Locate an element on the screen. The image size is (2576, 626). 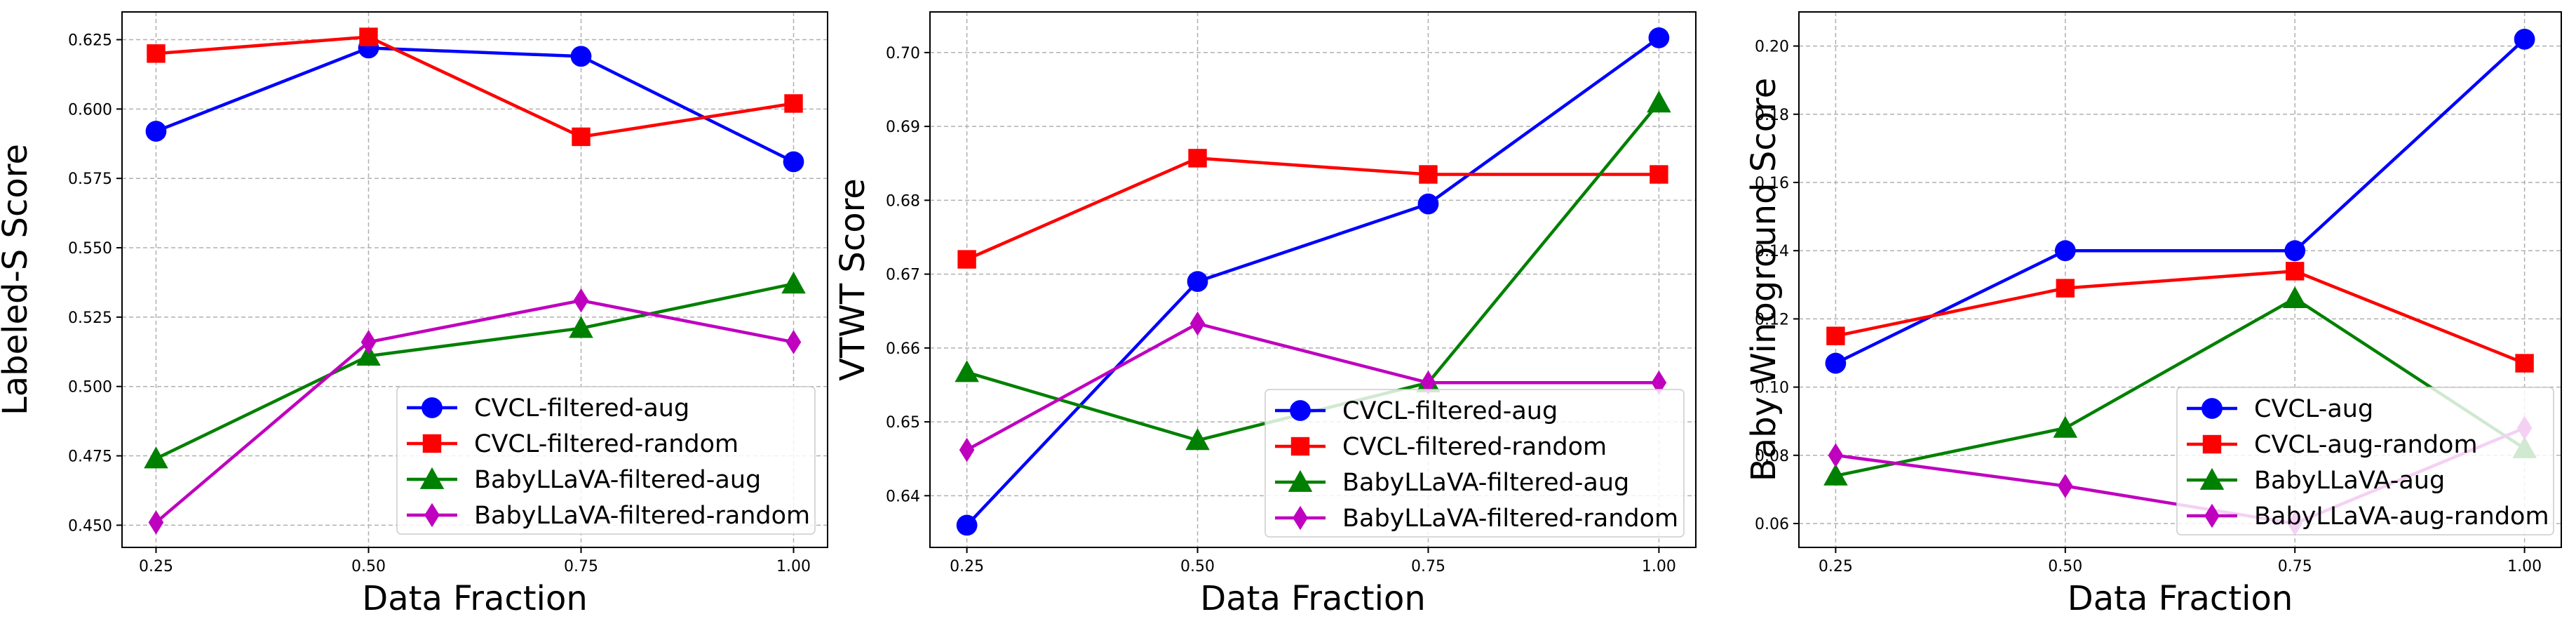
y-tick-label: 0.66 is located at coordinates (903, 349).